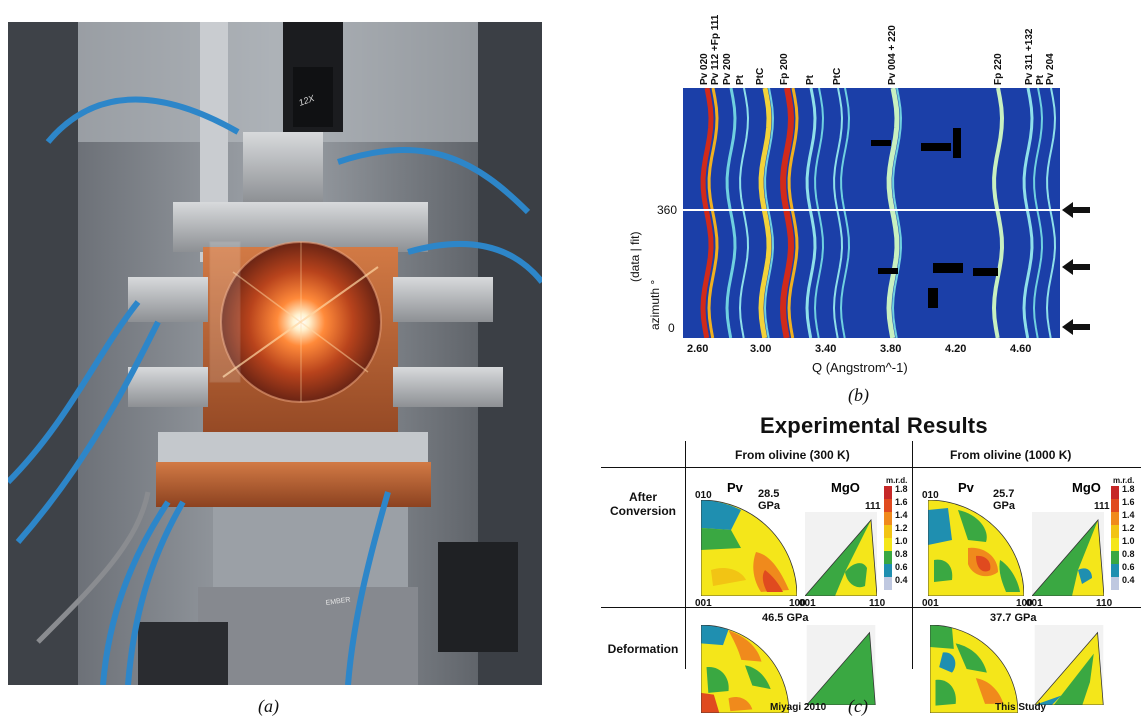 Image resolution: width=1141 pixels, height=720 pixels. What do you see at coordinates (901, 580) in the screenshot?
I see `colorbar-value: 0.4` at bounding box center [901, 580].